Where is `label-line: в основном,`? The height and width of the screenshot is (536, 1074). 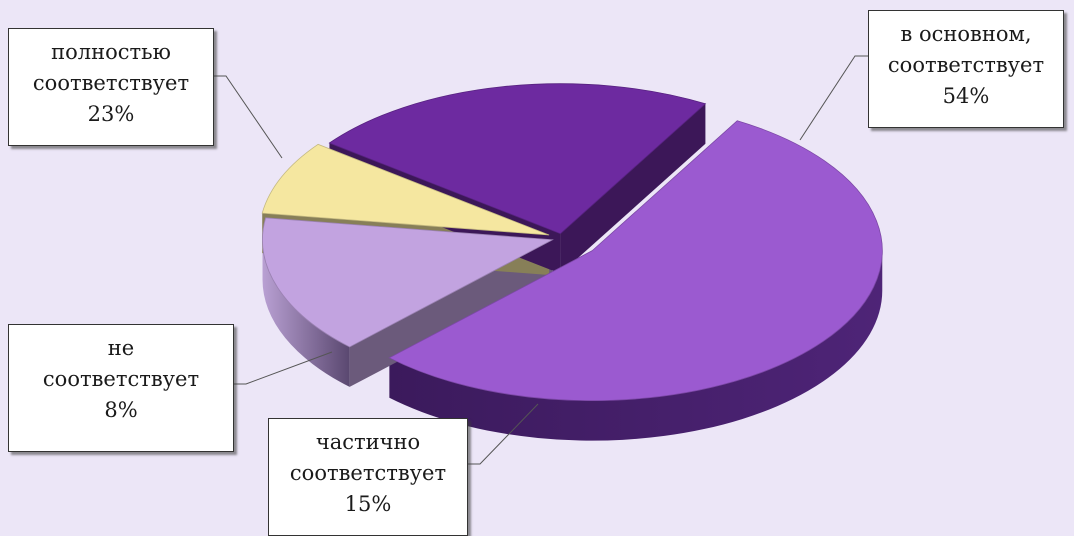
label-line: в основном, is located at coordinates (966, 34).